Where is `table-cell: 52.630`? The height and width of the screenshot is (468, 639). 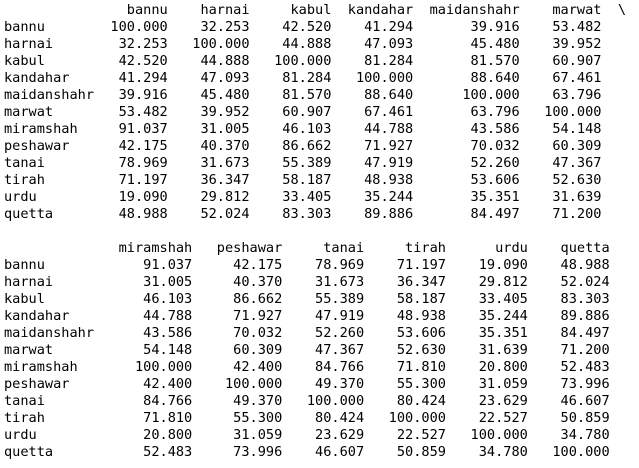 table-cell: 52.630 is located at coordinates (405, 350).